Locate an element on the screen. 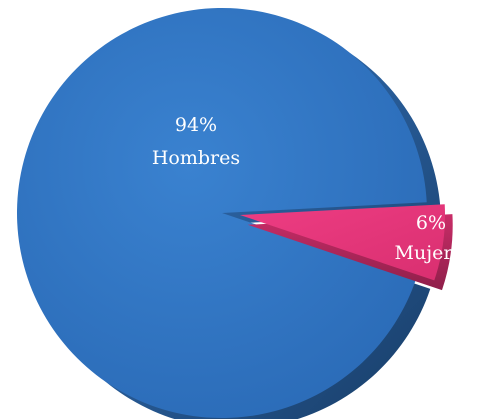  slice-name-label-mujeres: Mujeres is located at coordinates (434, 253).